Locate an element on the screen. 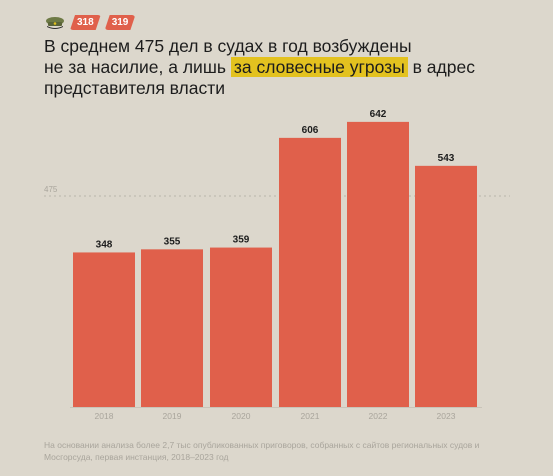 The image size is (553, 476). data-label-2023: 543 is located at coordinates (446, 158).